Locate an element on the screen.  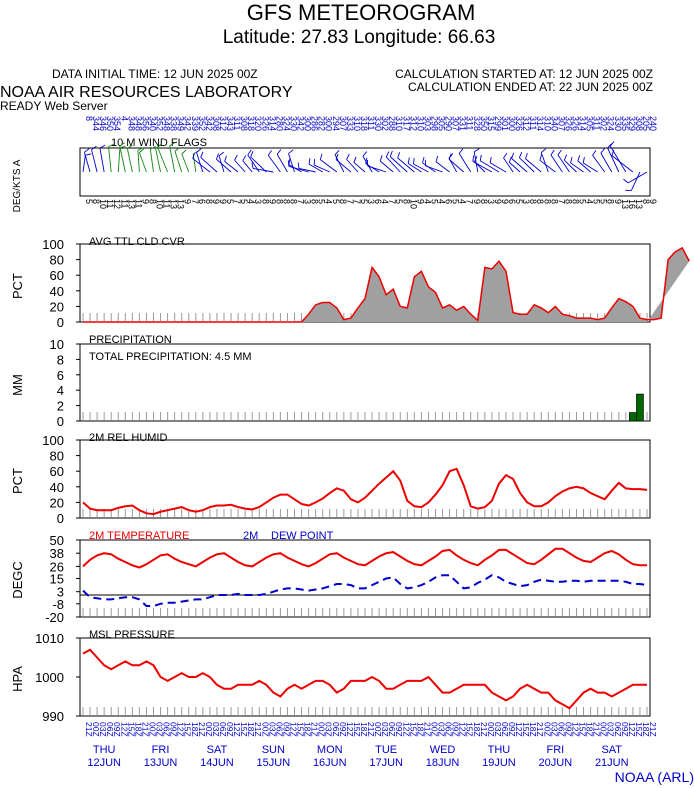
wind-direction-label: 240 is located at coordinates (653, 123).